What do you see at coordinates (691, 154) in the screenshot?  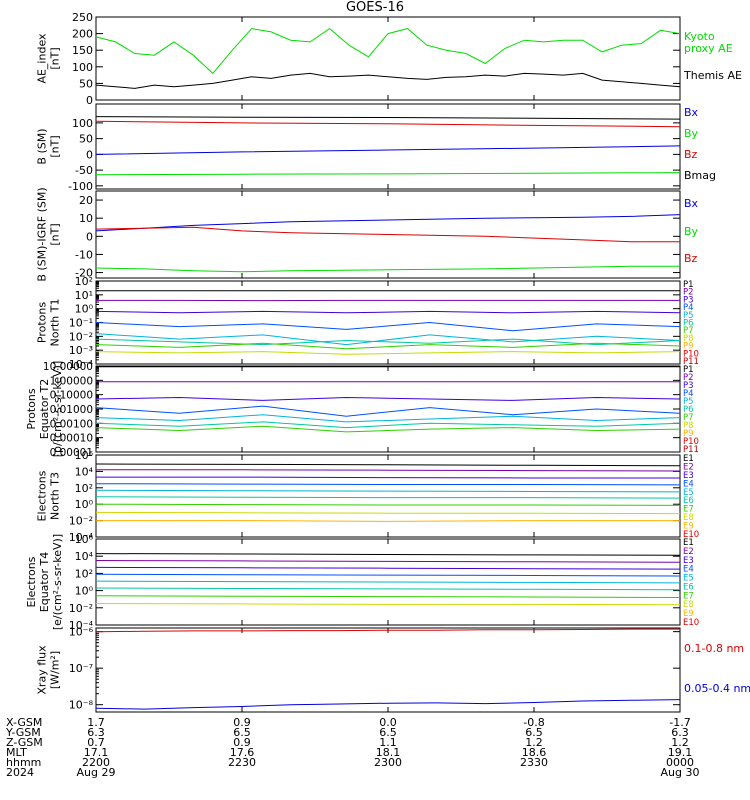 I see `legend-label: Bz` at bounding box center [691, 154].